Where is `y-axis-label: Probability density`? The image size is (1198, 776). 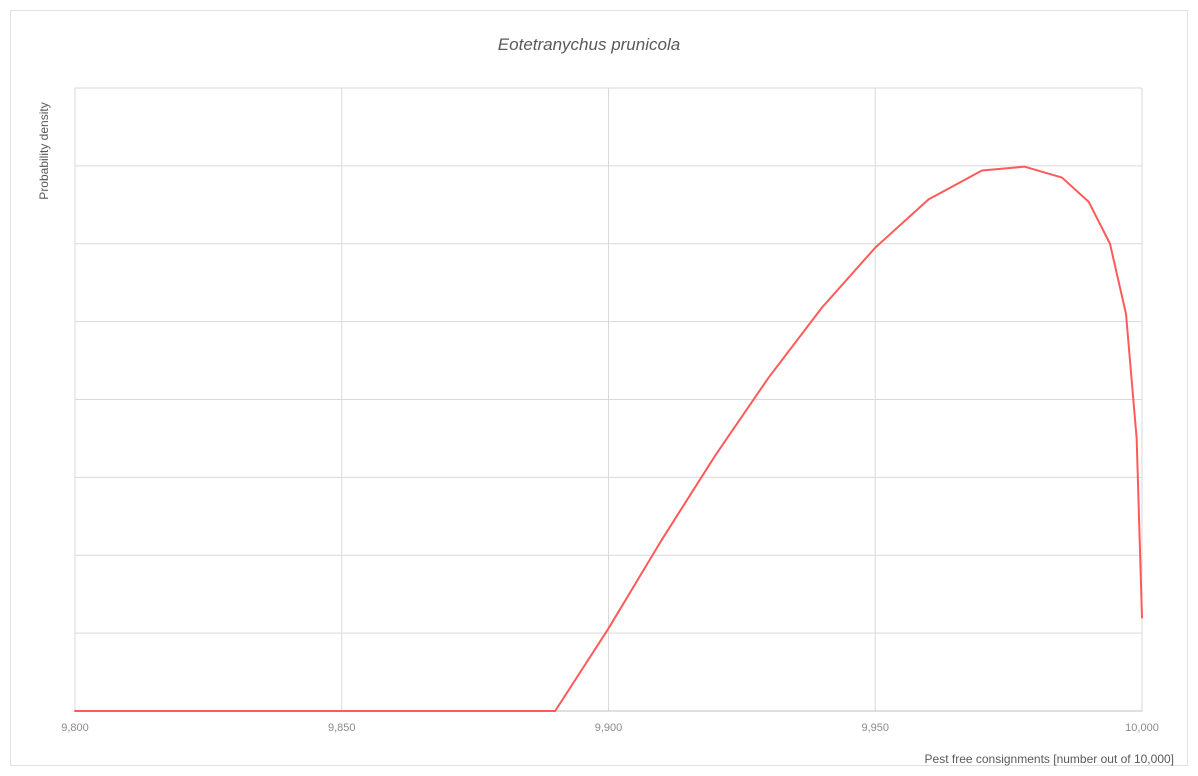
y-axis-label: Probability density is located at coordinates (44, 150).